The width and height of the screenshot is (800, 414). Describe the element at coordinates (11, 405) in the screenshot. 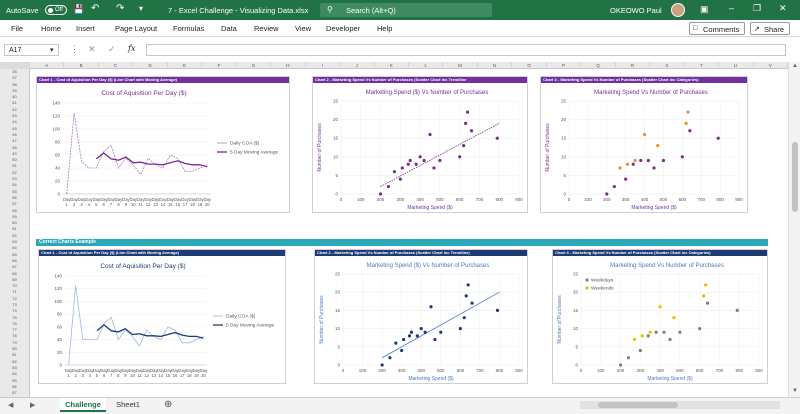

I see `prev-sheet-icon: ◀` at that location.